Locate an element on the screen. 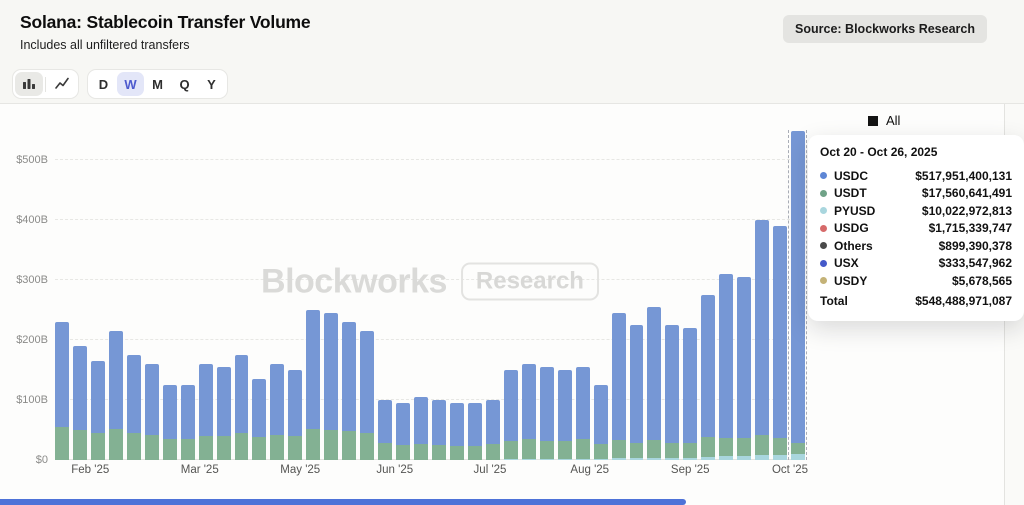  y-tick-label: $400B is located at coordinates (32, 220).